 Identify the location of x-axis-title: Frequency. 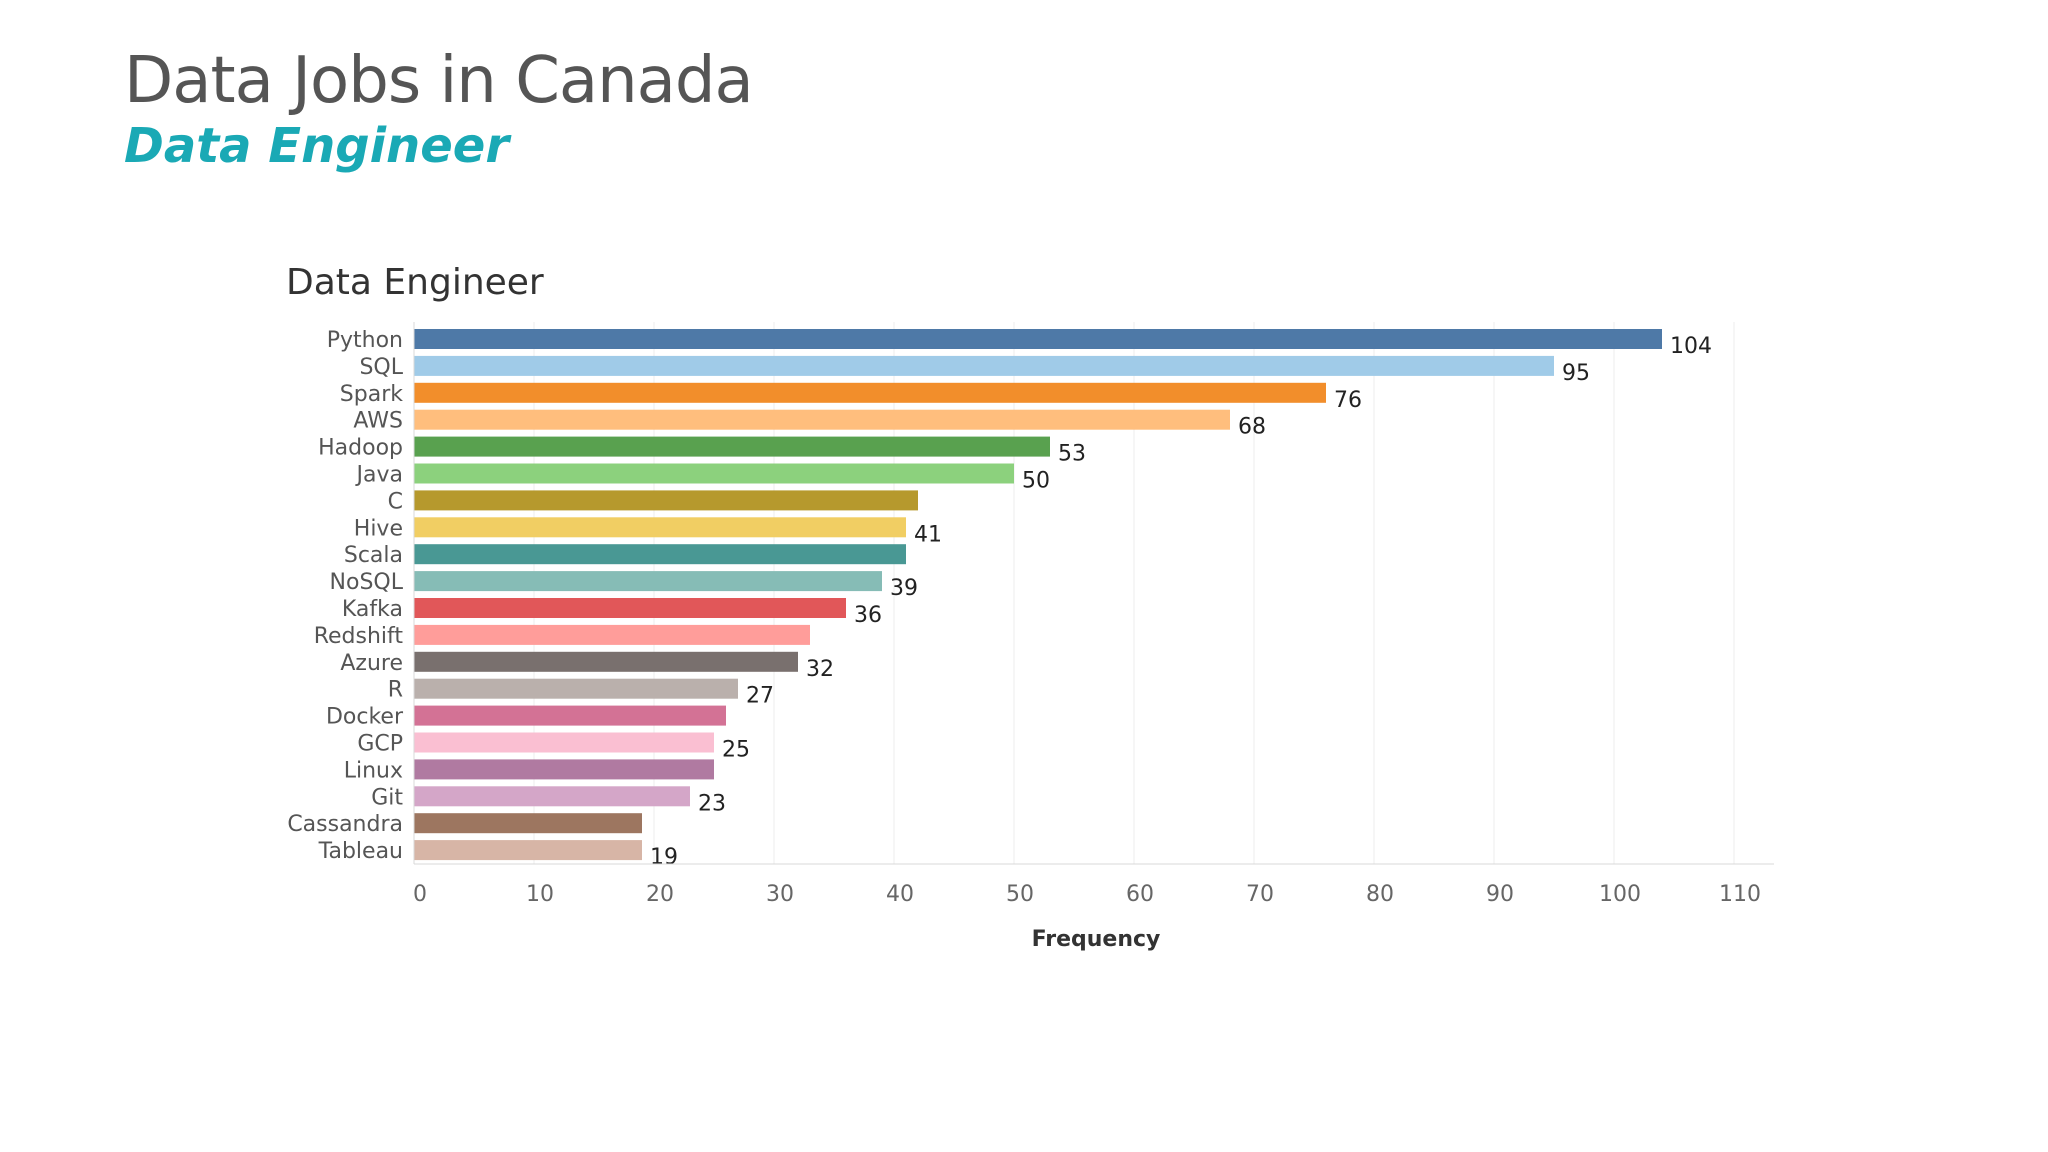
(1096, 939).